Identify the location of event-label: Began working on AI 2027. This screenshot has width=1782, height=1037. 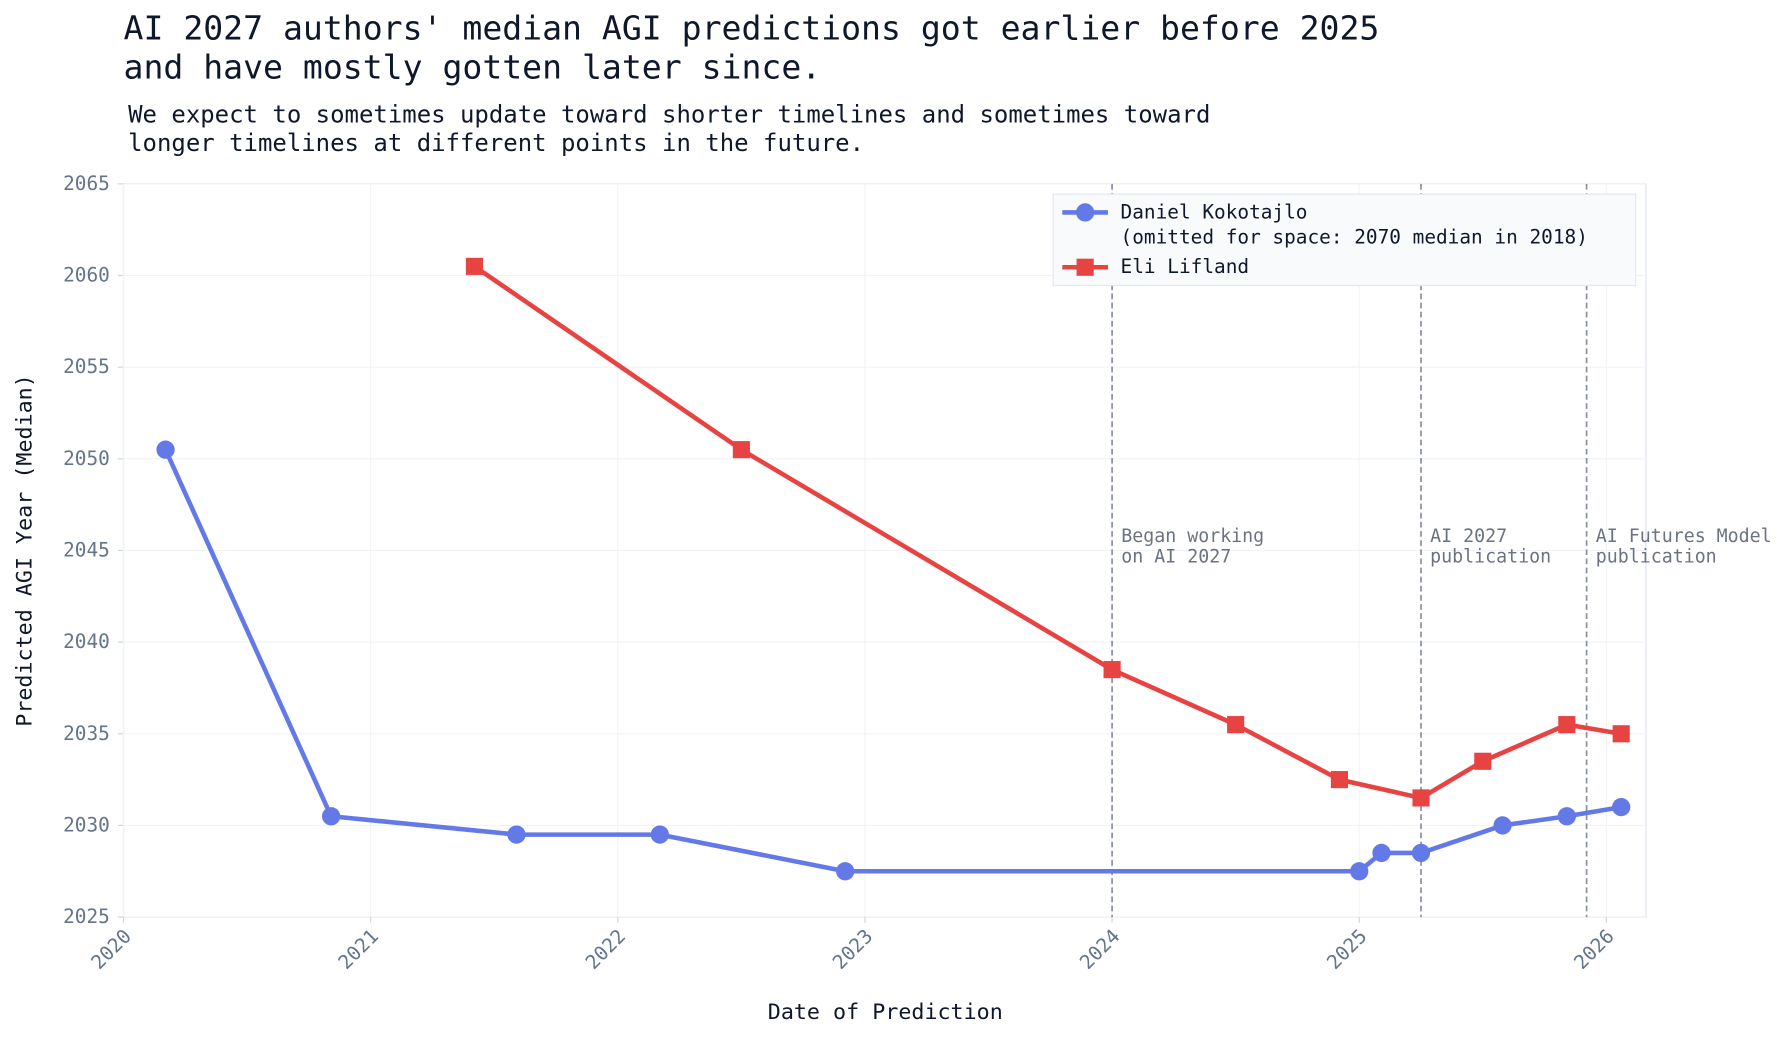
(1192, 547).